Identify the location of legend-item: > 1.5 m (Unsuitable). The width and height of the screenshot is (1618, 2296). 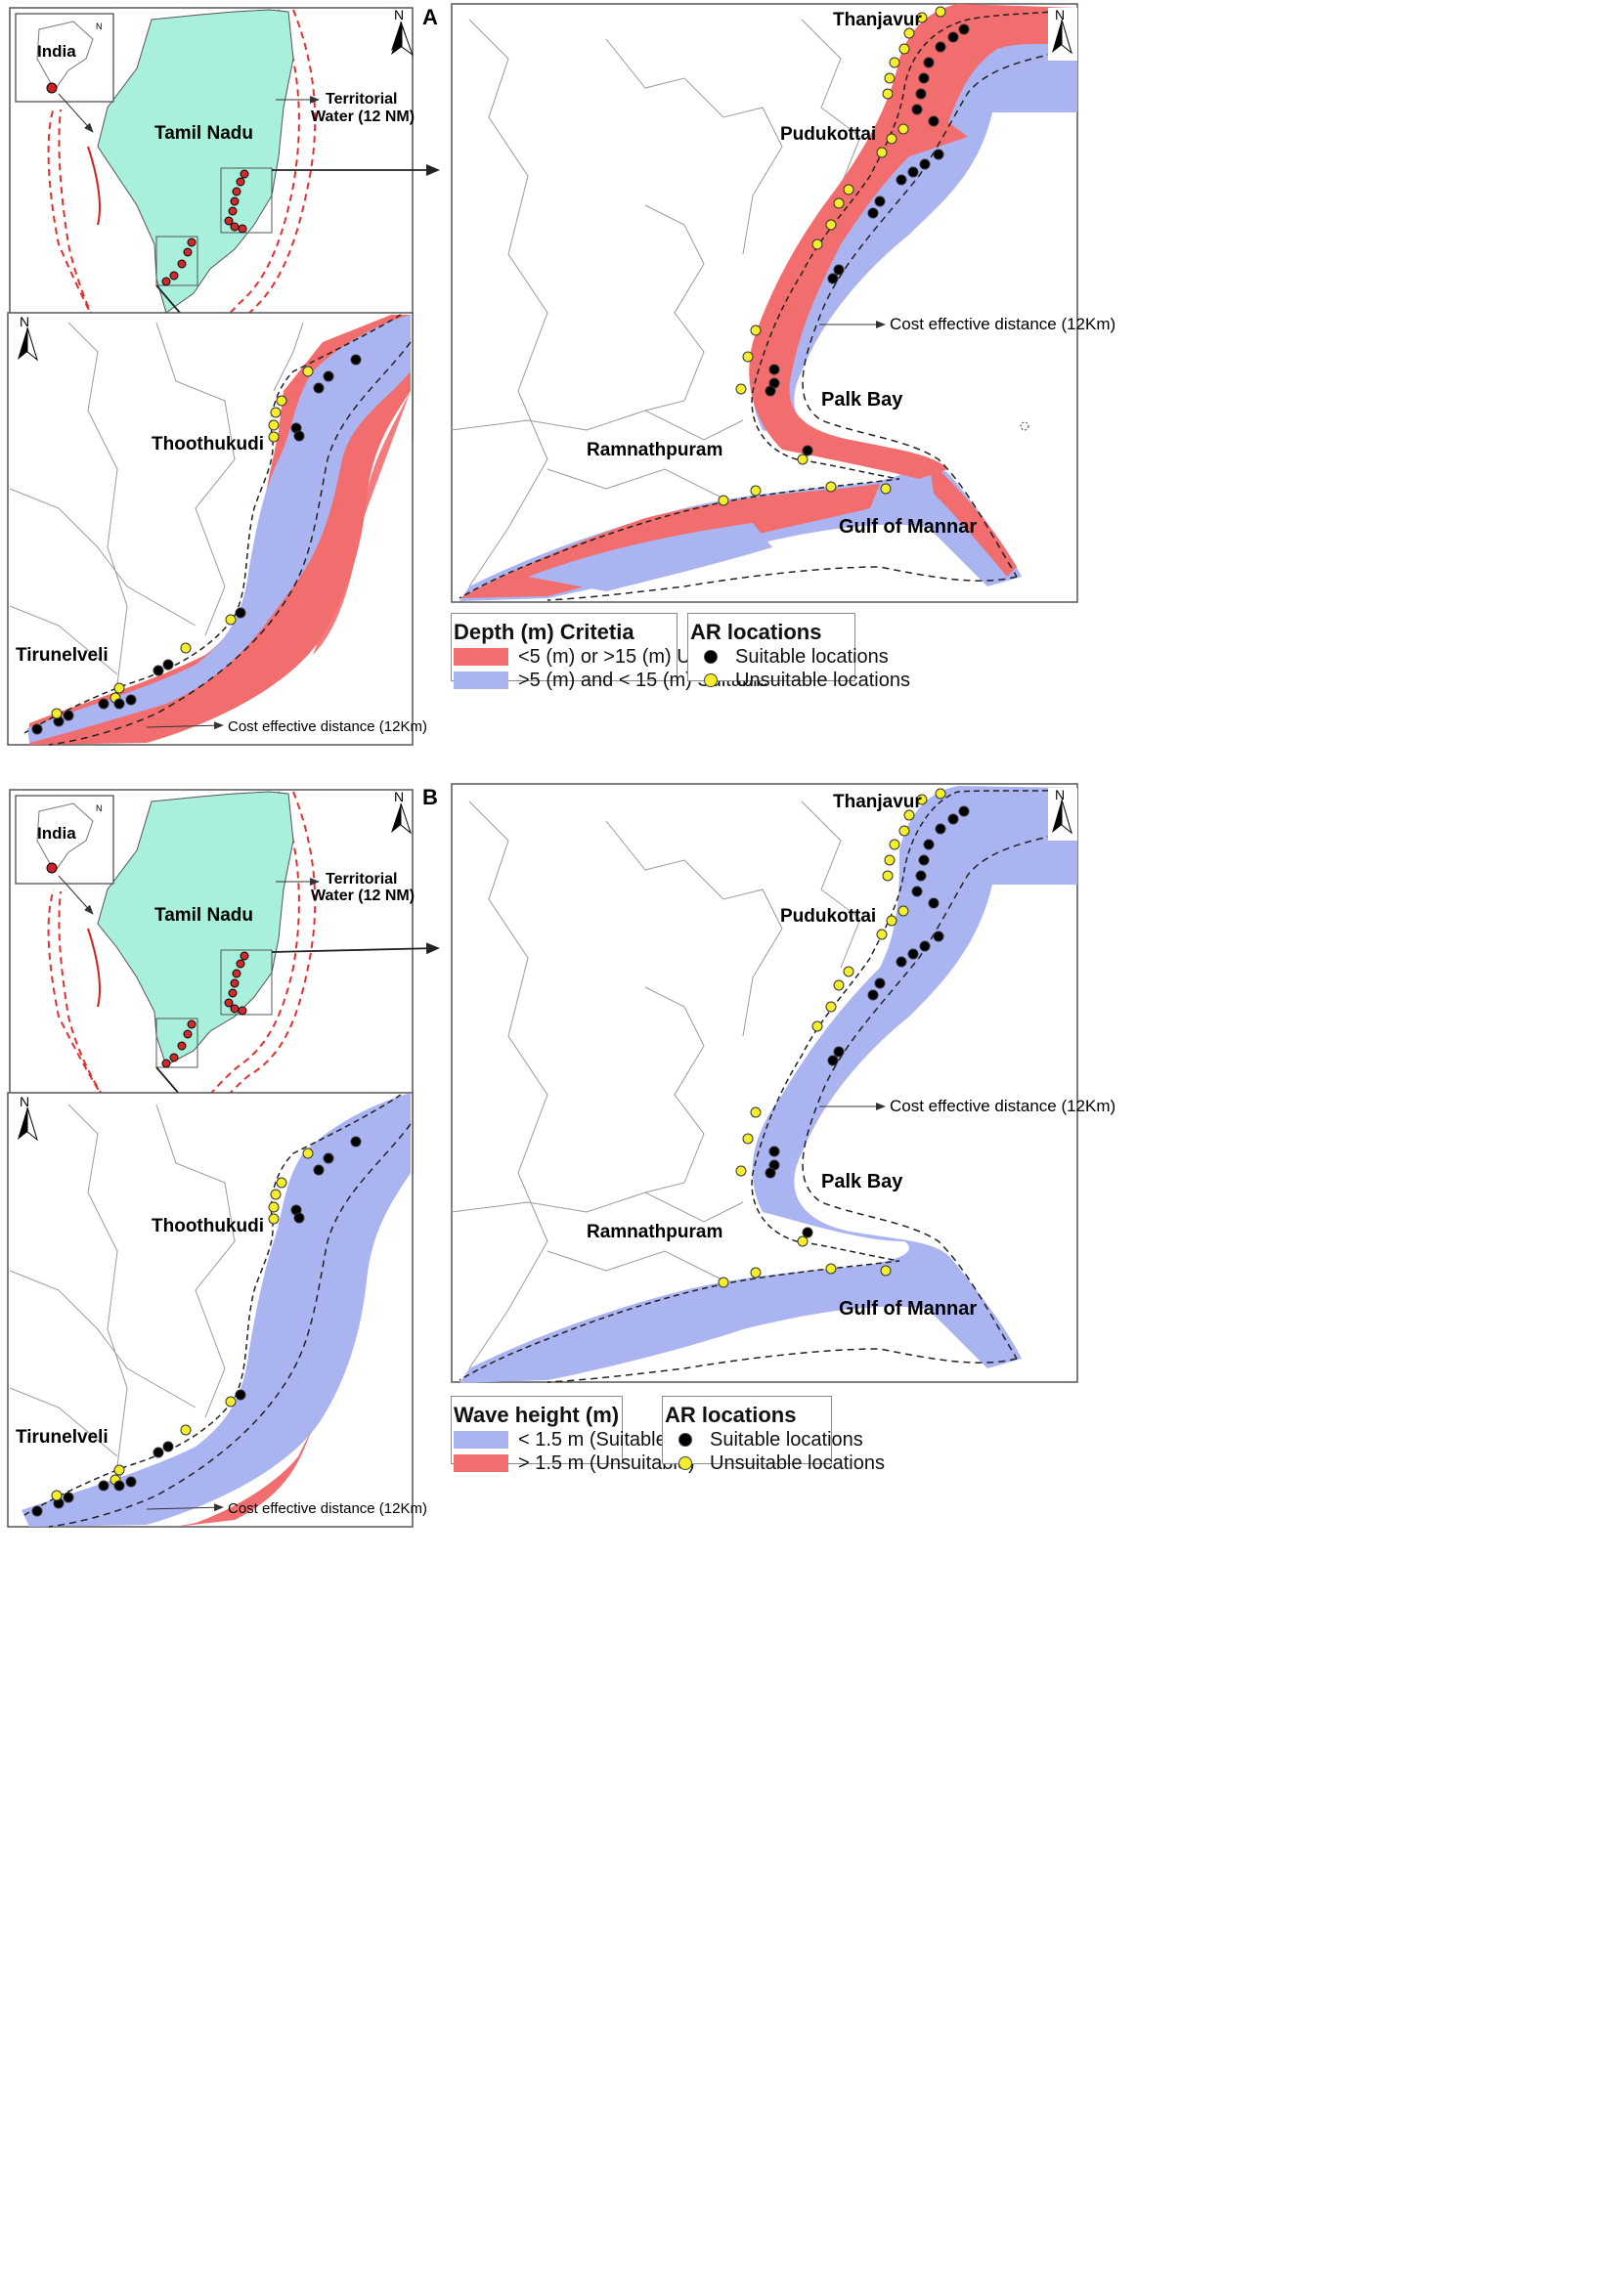
(573, 1463).